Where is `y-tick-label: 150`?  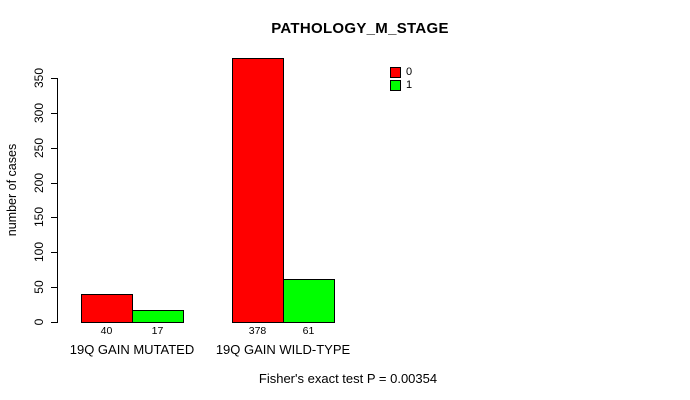
y-tick-label: 150 is located at coordinates (39, 217).